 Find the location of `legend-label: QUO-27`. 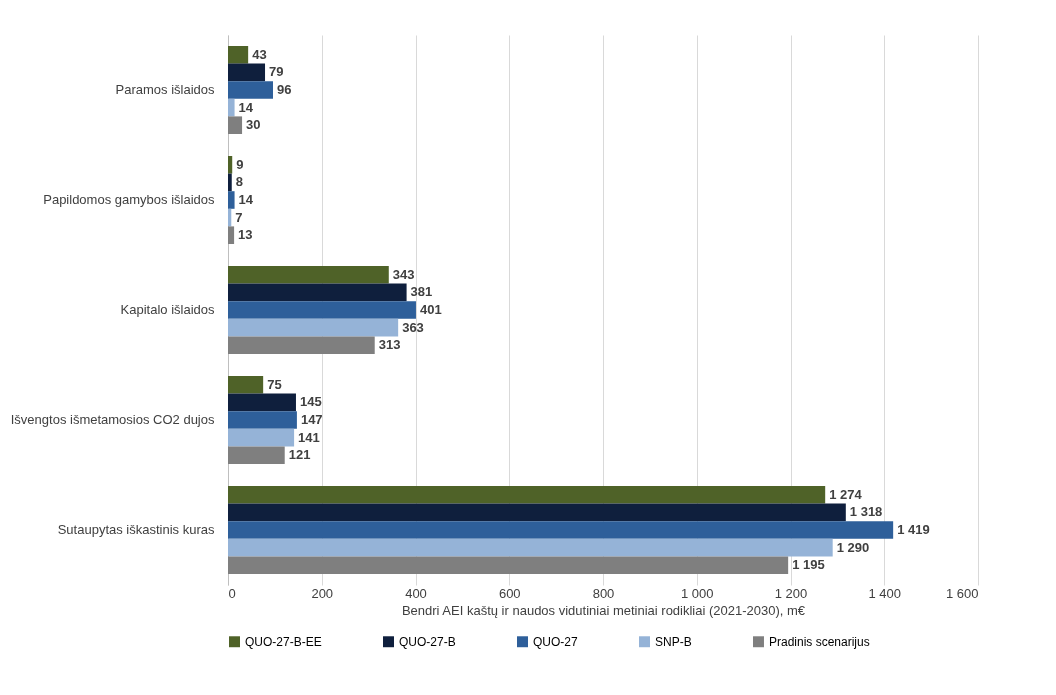

legend-label: QUO-27 is located at coordinates (555, 641).